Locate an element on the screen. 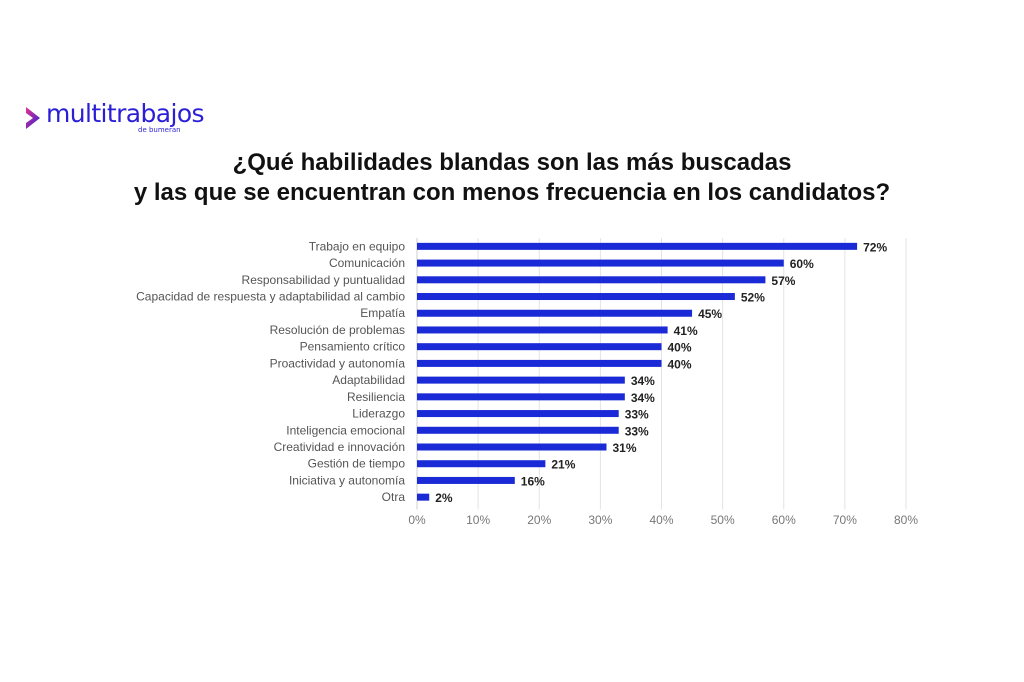 This screenshot has width=1024, height=682. category-label: Comunicación is located at coordinates (367, 263).